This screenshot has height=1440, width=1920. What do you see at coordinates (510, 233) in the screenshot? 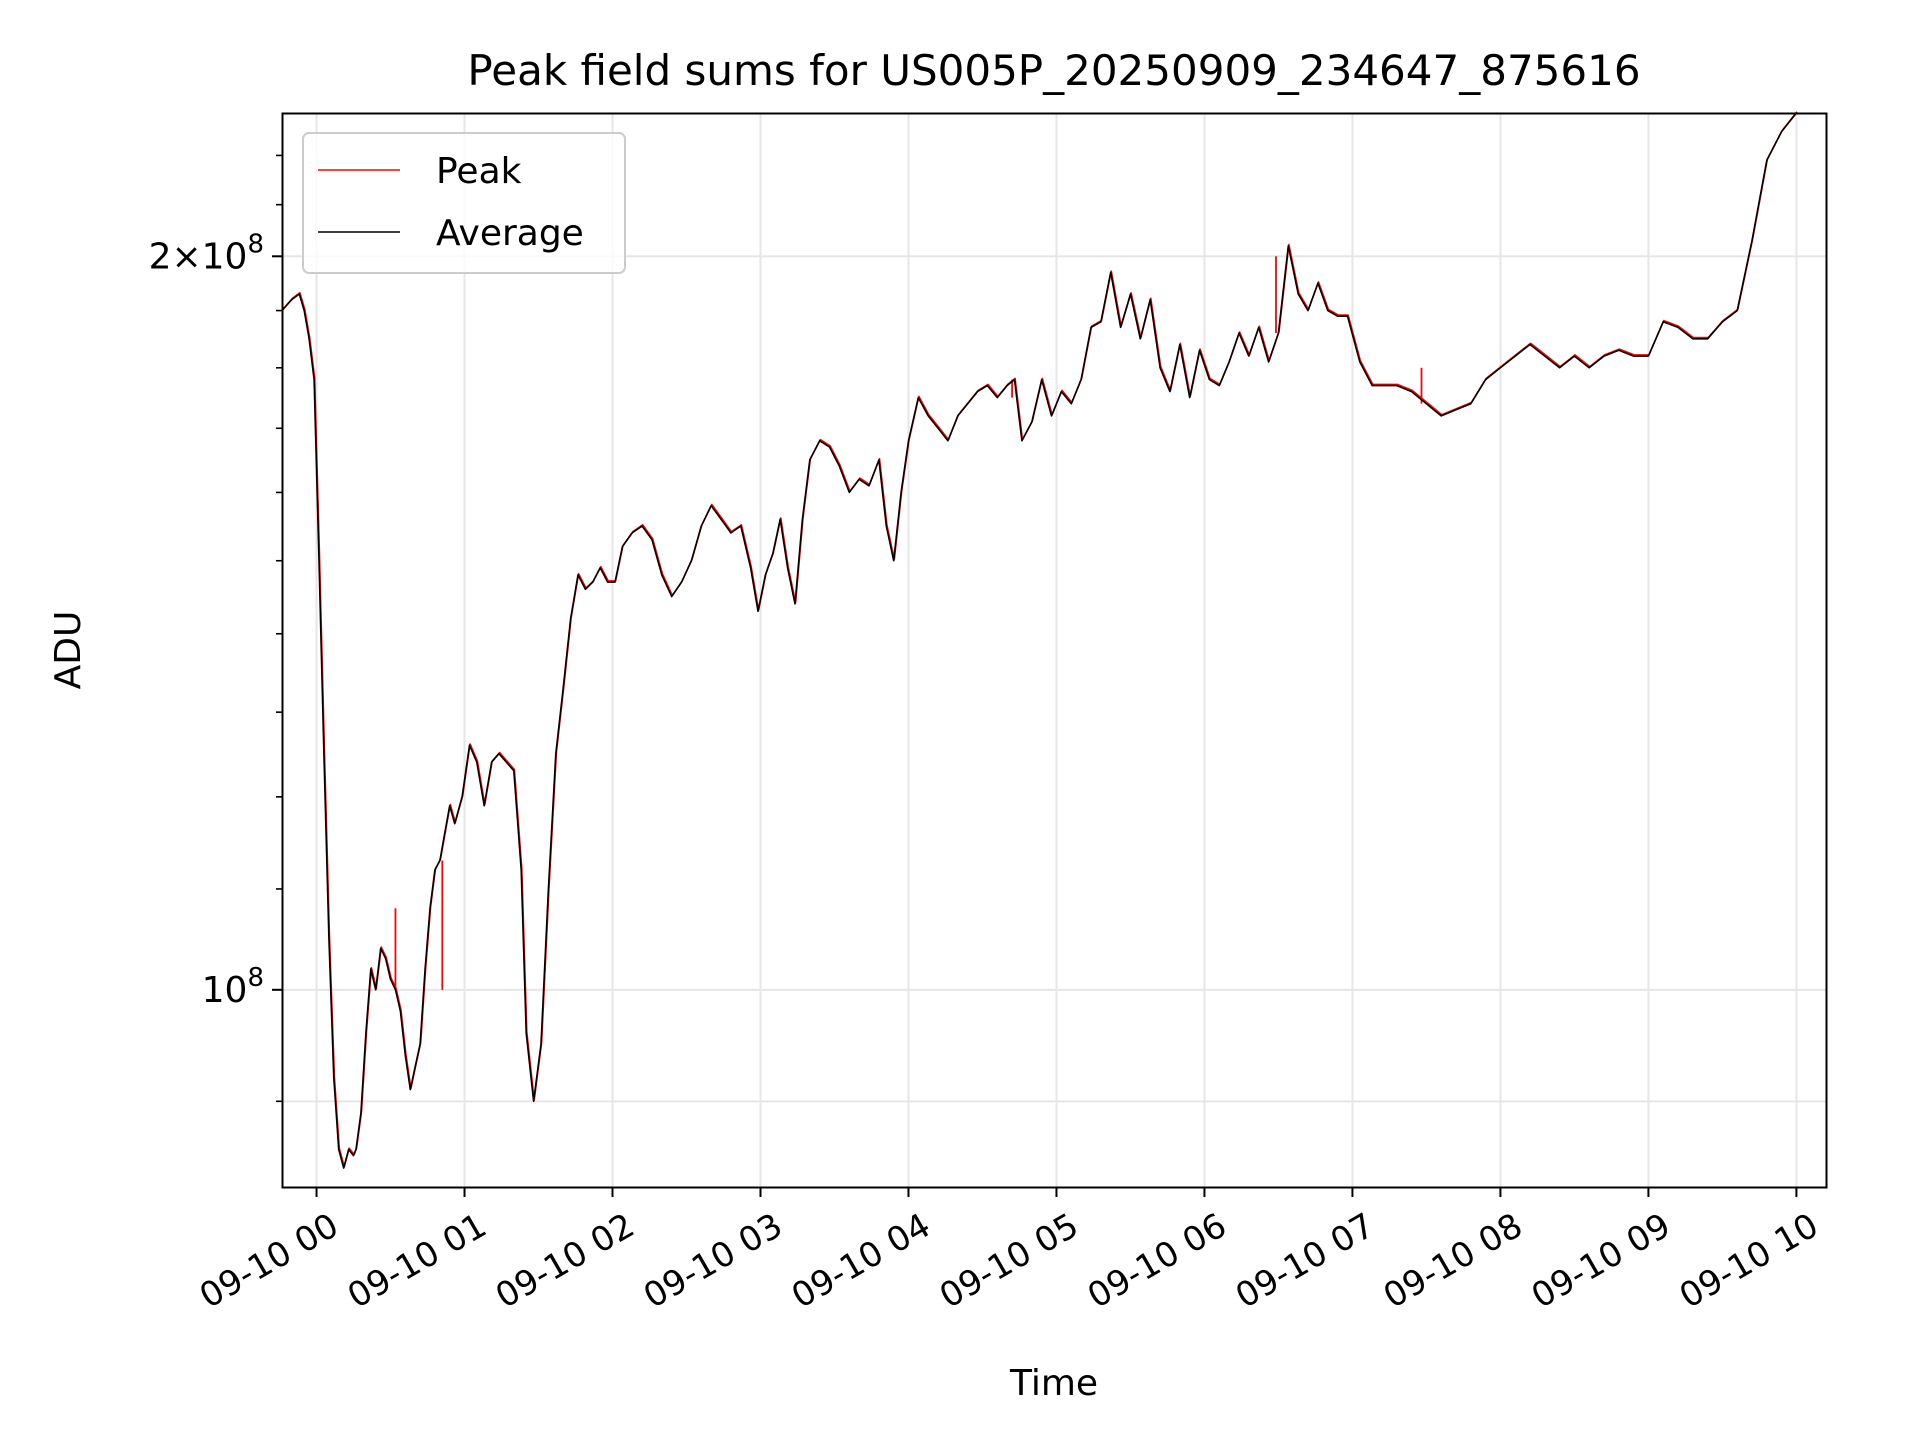
I see `legend-average-label: Average` at bounding box center [510, 233].